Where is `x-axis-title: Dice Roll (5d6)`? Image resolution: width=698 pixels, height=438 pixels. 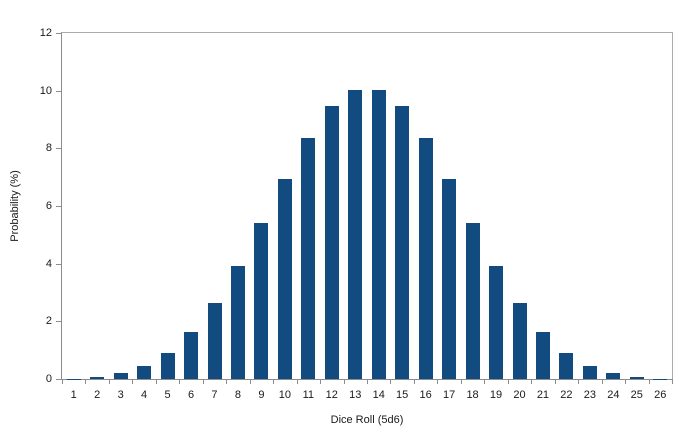 x-axis-title: Dice Roll (5d6) is located at coordinates (367, 420).